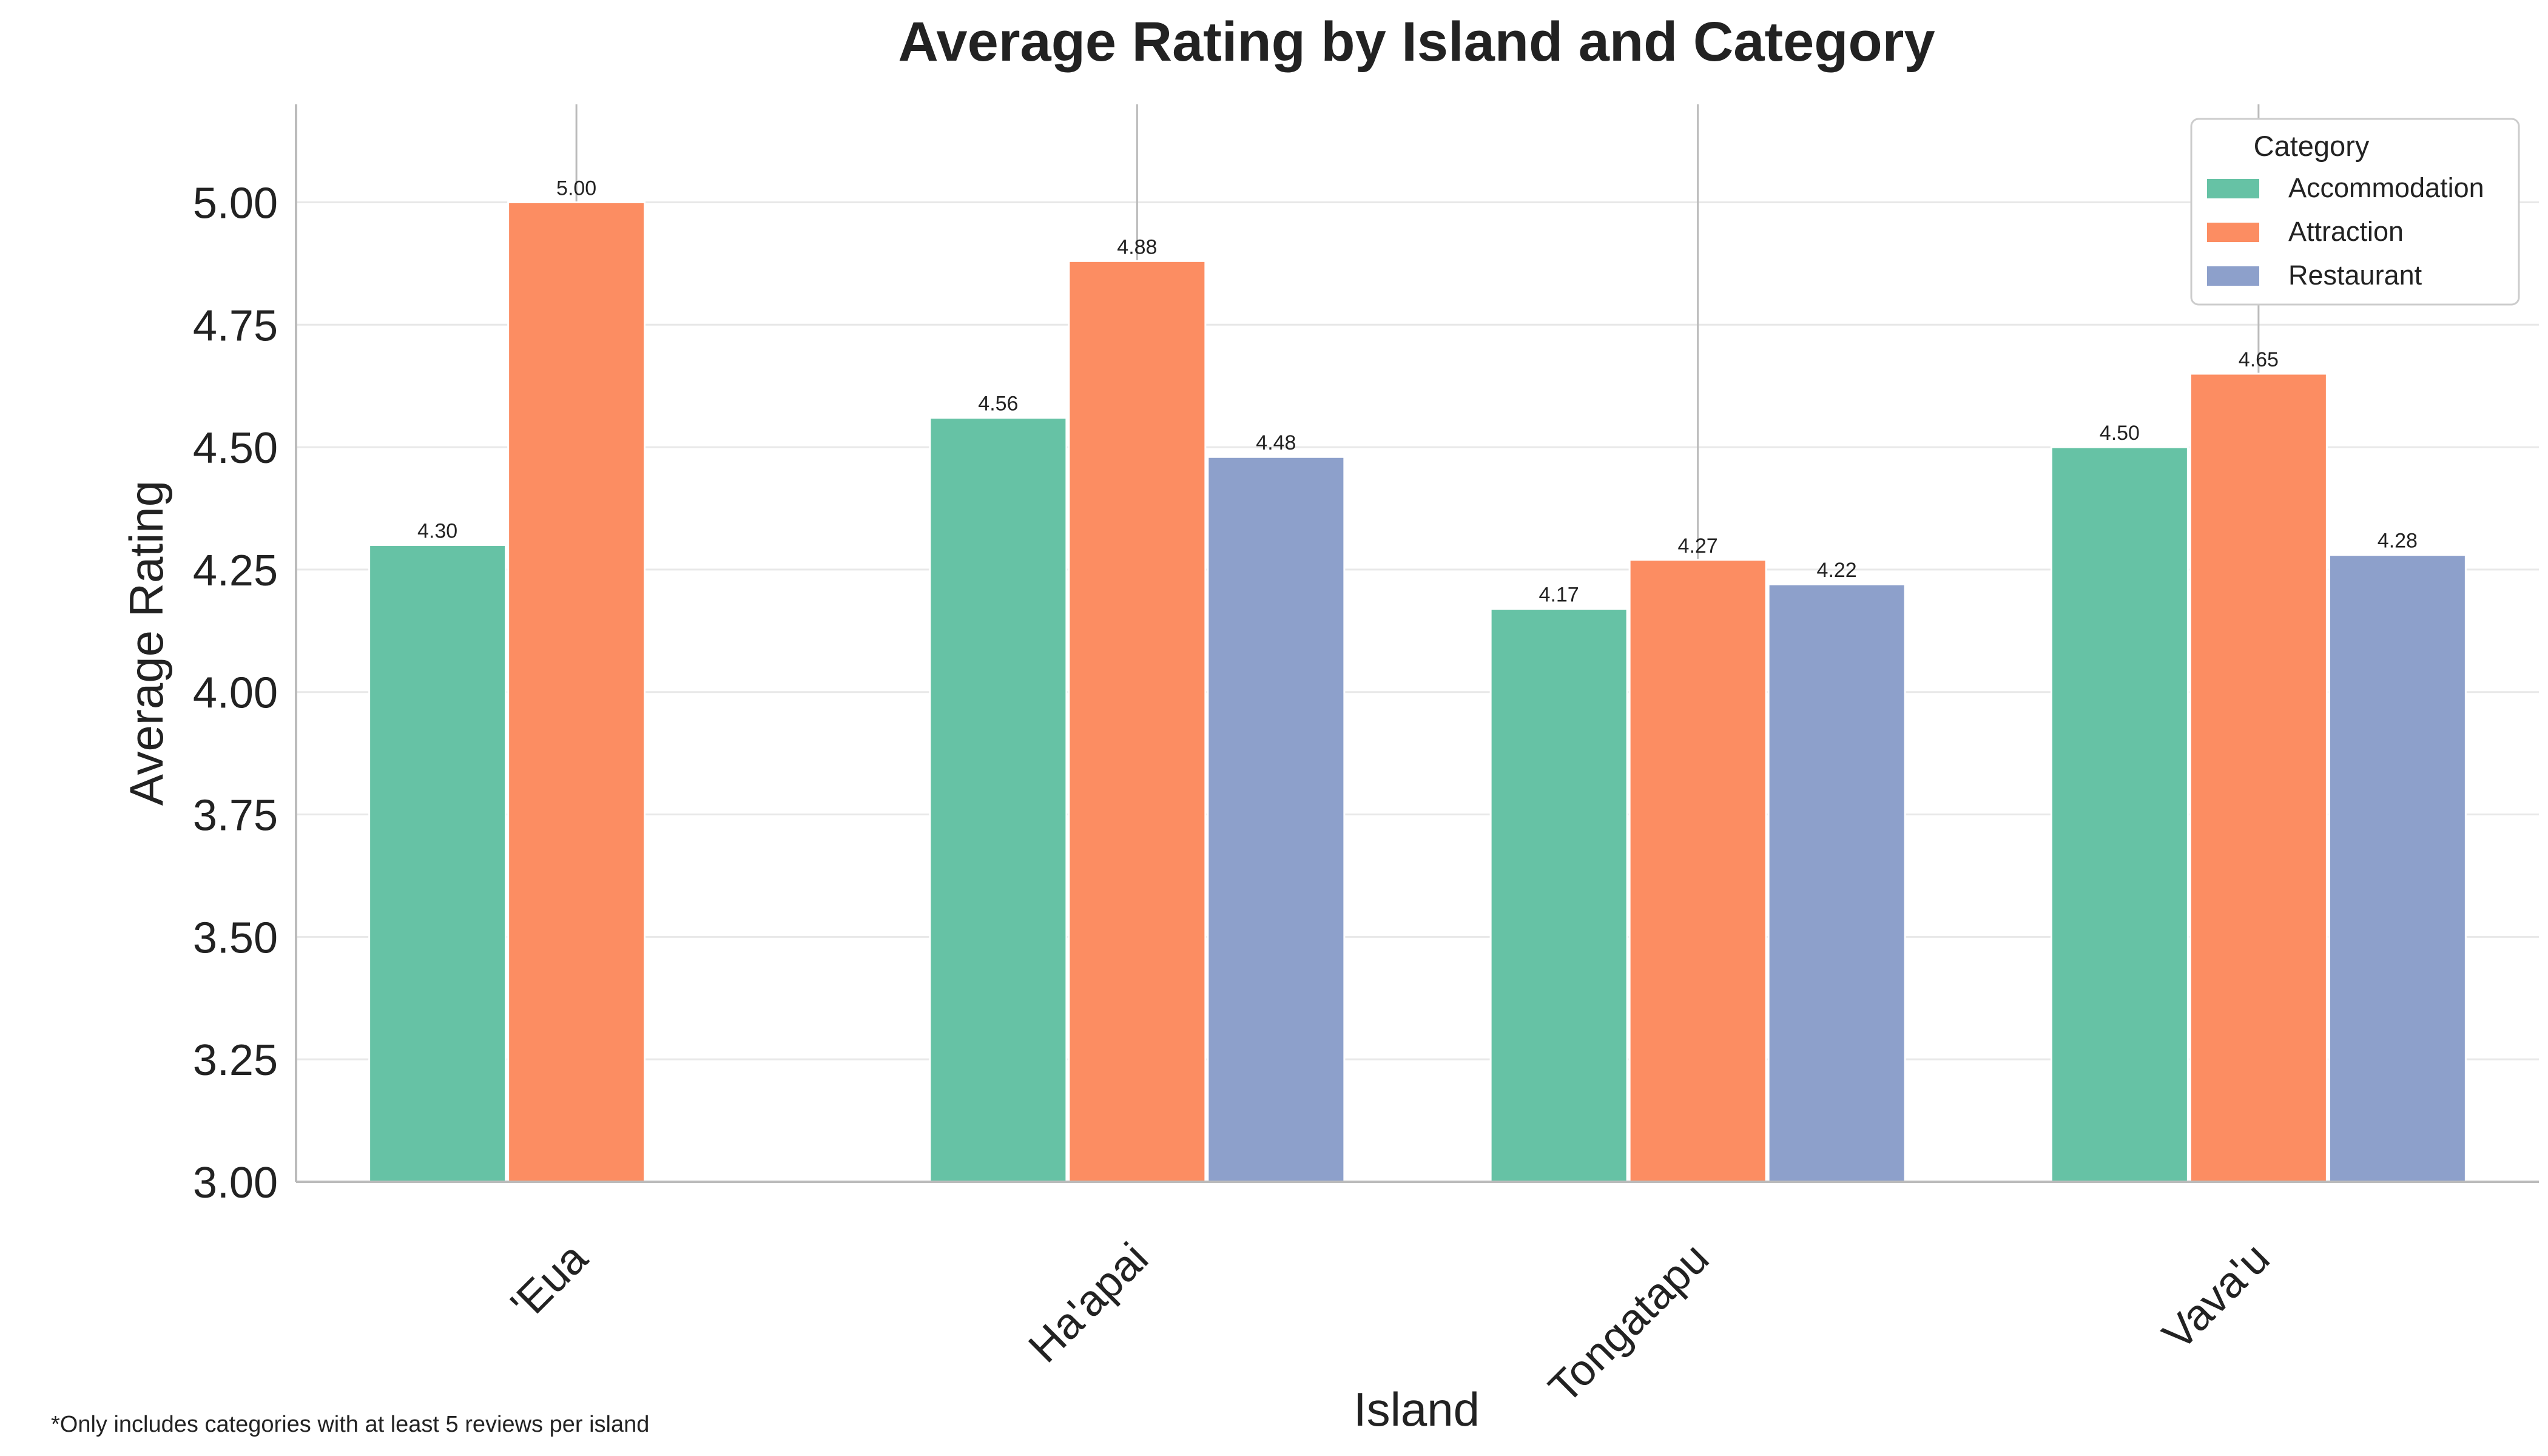 Image resolution: width=2548 pixels, height=1456 pixels. What do you see at coordinates (146, 643) in the screenshot?
I see `y-axis-title: Average Rating` at bounding box center [146, 643].